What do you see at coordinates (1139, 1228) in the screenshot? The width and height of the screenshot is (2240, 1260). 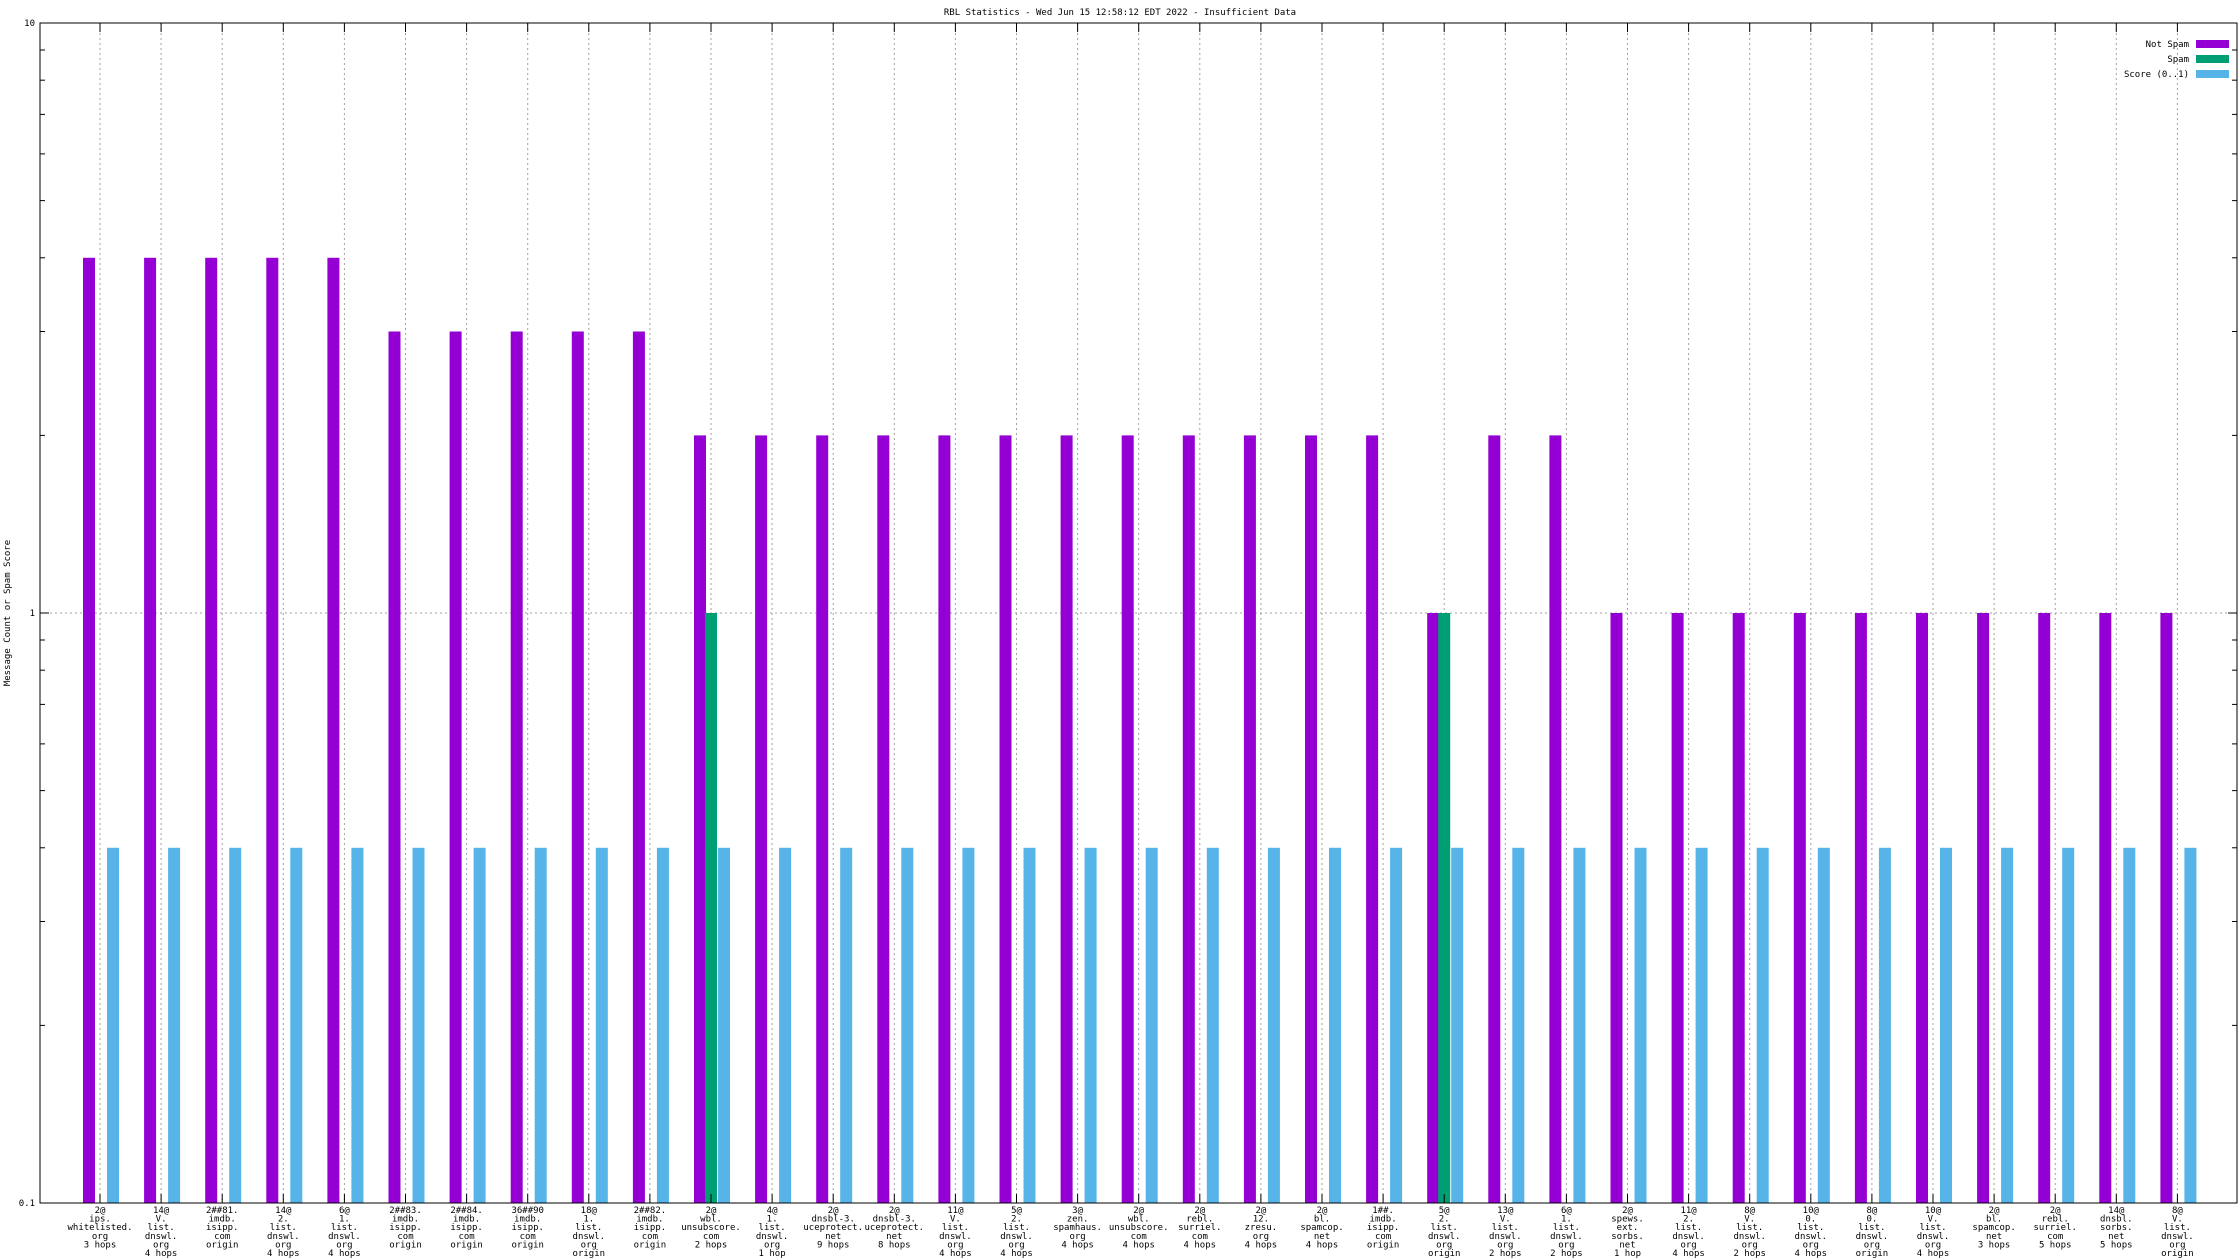 I see `x-tick-label: 2@ wbl. unsubscore. com 4 hops` at bounding box center [1139, 1228].